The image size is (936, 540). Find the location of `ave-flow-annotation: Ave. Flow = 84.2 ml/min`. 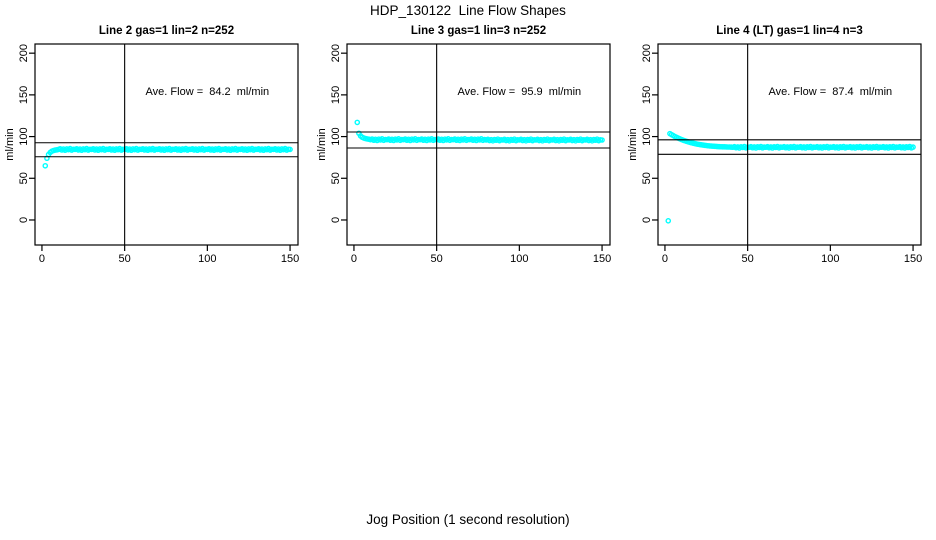

ave-flow-annotation: Ave. Flow = 84.2 ml/min is located at coordinates (208, 92).